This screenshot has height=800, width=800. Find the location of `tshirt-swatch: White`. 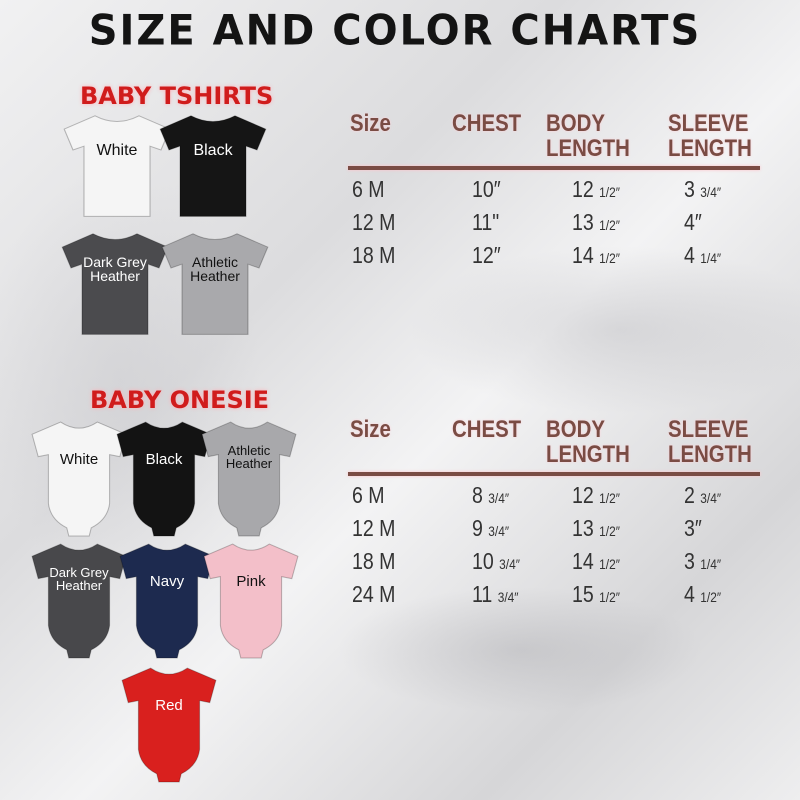

tshirt-swatch: White is located at coordinates (117, 168).